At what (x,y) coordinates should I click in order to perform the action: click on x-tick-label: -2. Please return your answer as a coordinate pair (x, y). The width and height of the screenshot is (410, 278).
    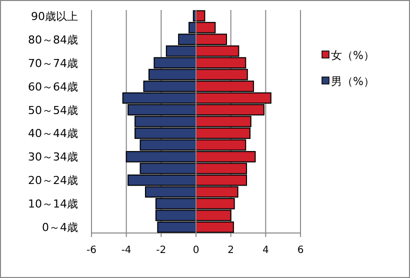
    Looking at the image, I should click on (161, 250).